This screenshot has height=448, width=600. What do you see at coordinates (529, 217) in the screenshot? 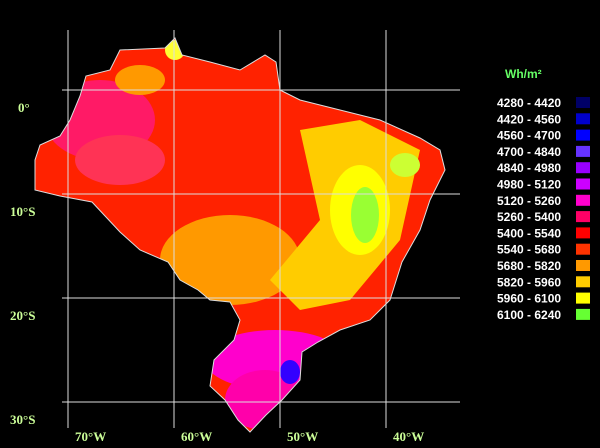
I see `legend-label: 5260 - 5400` at bounding box center [529, 217].